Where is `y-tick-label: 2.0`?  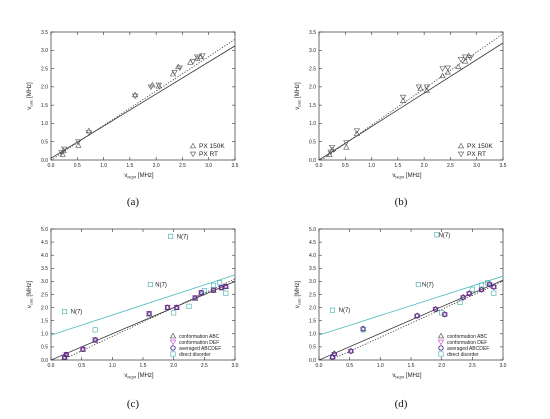 y-tick-label: 2.0 is located at coordinates (44, 308).